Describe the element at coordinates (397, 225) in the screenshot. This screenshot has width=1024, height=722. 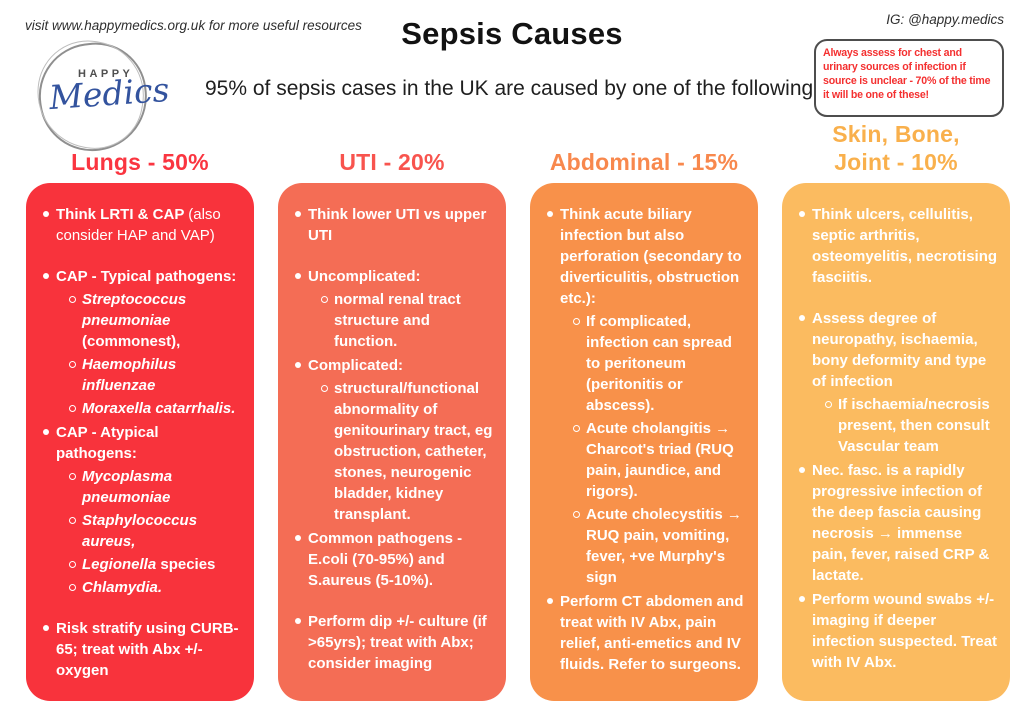
I see `bullet-text: Think lower UTI vs upper UTI` at that location.